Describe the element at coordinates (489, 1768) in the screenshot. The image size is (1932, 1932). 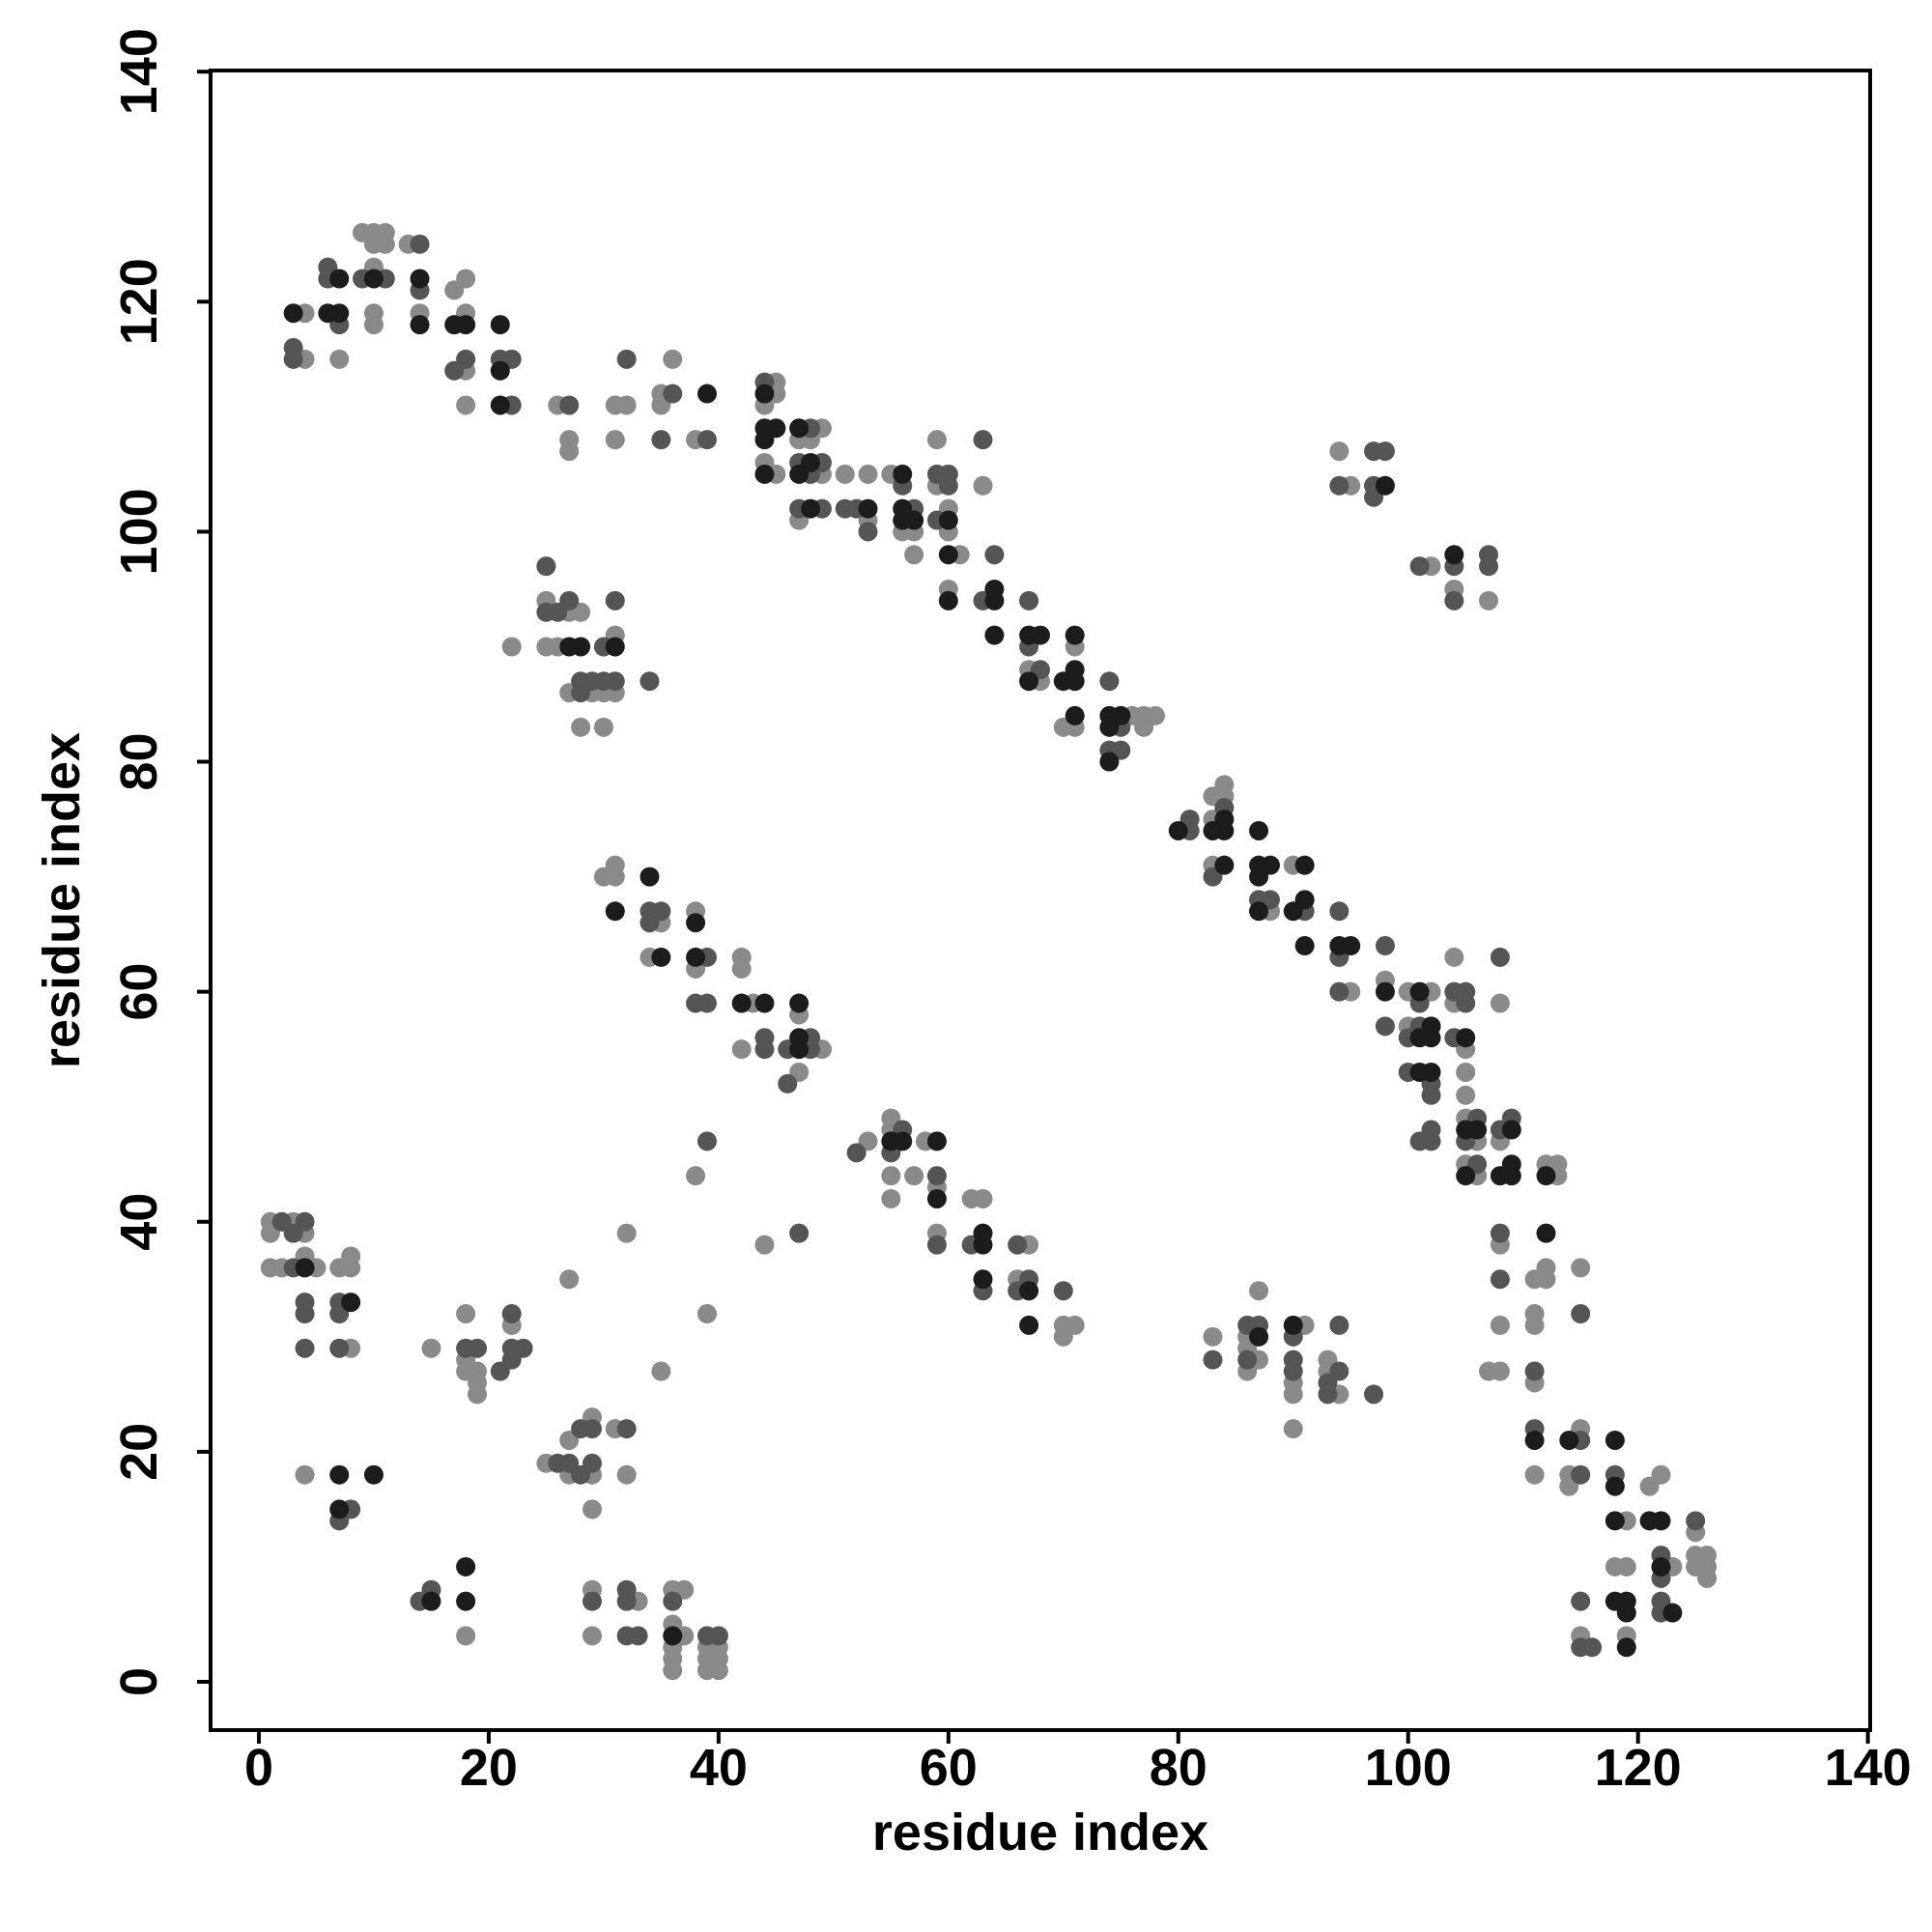
I see `x-tick-label: 20` at that location.